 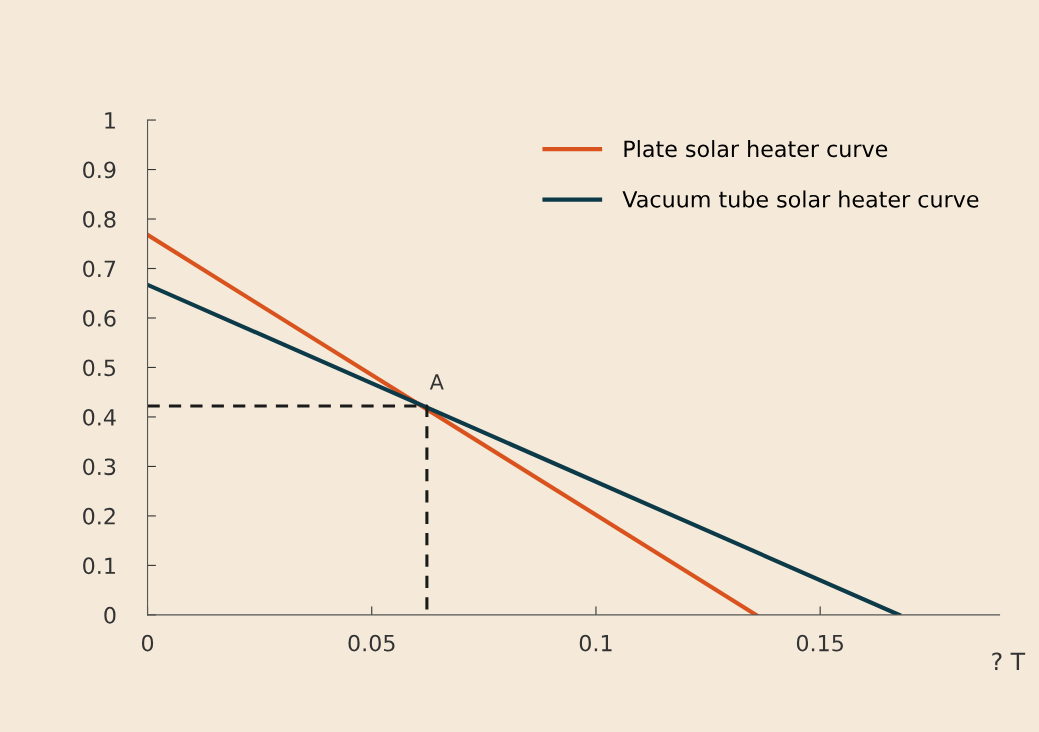 I want to click on y-tick-label: 0.9, so click(x=99, y=170).